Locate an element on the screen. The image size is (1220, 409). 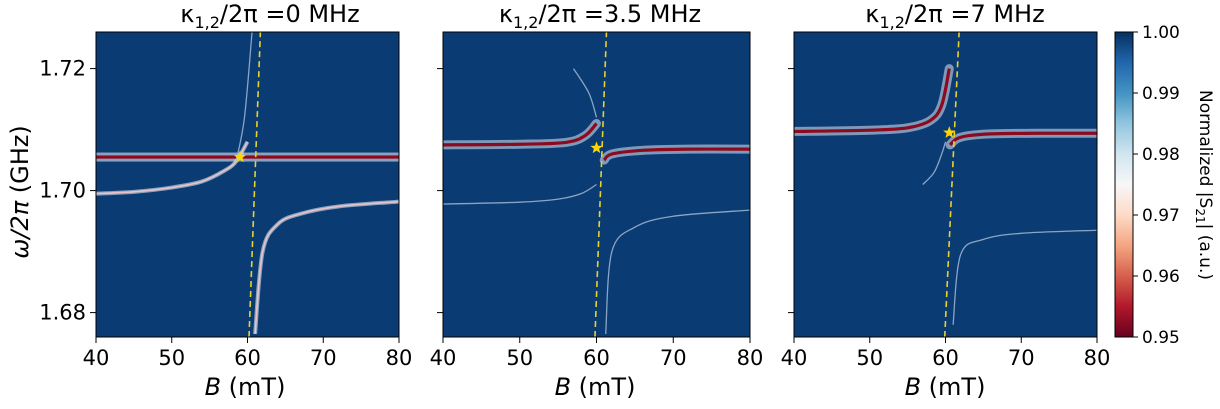
colorbar-label: Normalized |S21| (a.u.) is located at coordinates (1204, 185).